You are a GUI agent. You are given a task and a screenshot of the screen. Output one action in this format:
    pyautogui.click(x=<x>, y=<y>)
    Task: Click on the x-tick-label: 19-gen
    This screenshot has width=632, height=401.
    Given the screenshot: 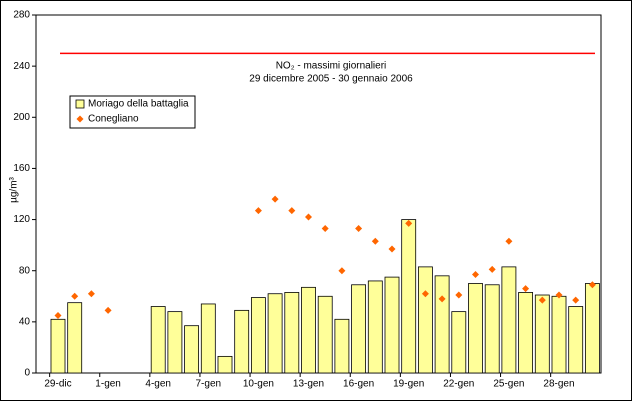 What is the action you would take?
    pyautogui.click(x=408, y=384)
    